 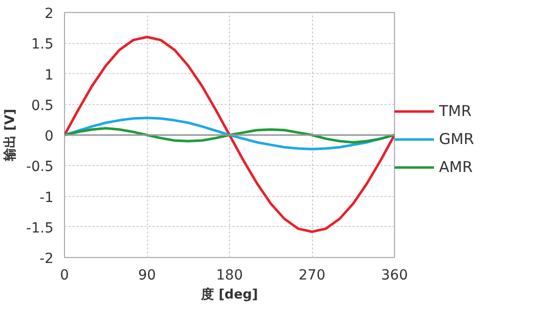 What do you see at coordinates (47, 198) in the screenshot?
I see `y-tick-label: -1` at bounding box center [47, 198].